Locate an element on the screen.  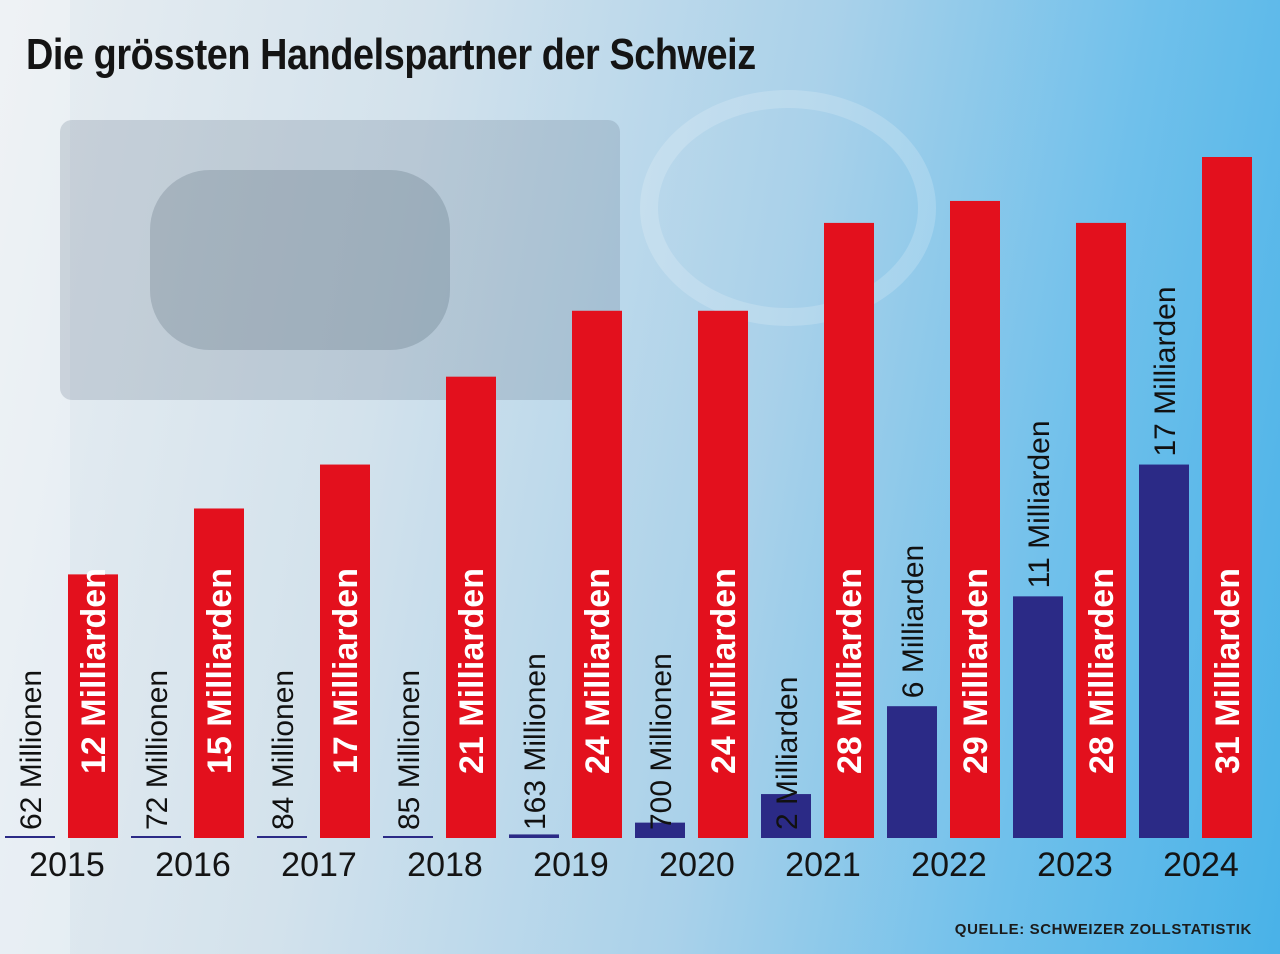
bar-label-blue-2015: 62 Millionen is located at coordinates (31, 750).